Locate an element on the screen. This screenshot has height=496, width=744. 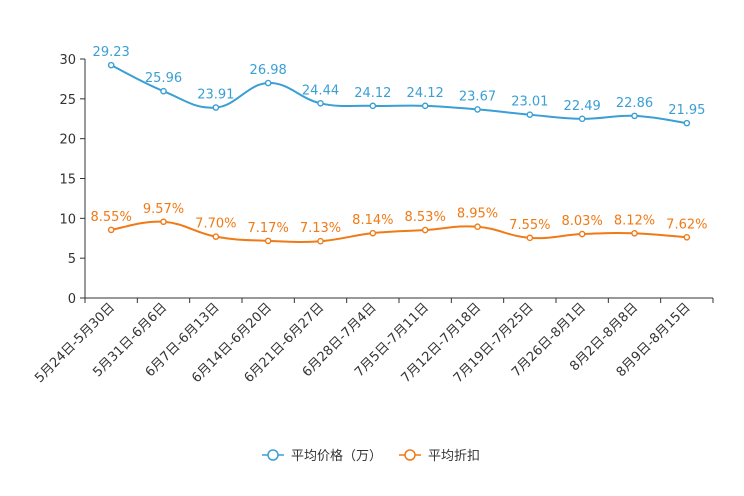
data-label: 22.49 is located at coordinates (582, 106).